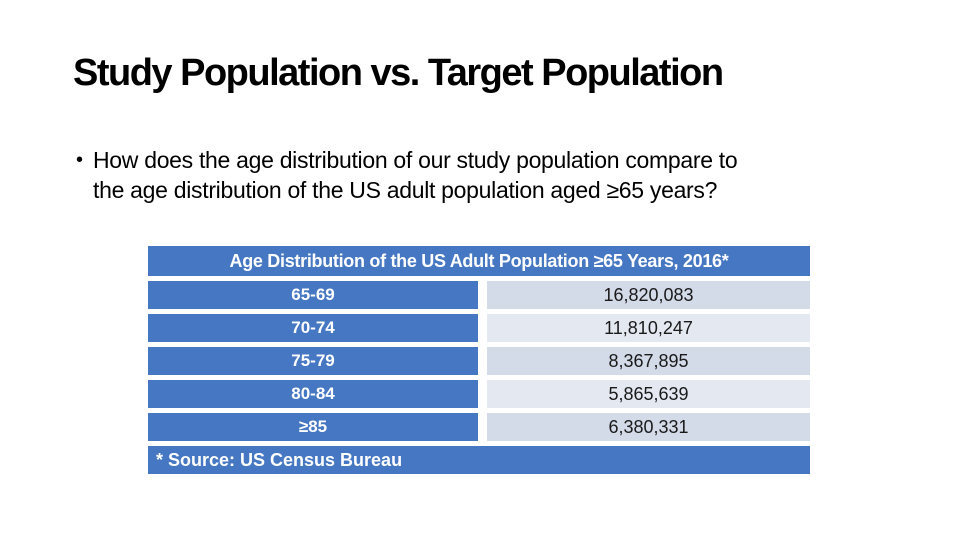  I want to click on age-group-cell: 80-84, so click(313, 394).